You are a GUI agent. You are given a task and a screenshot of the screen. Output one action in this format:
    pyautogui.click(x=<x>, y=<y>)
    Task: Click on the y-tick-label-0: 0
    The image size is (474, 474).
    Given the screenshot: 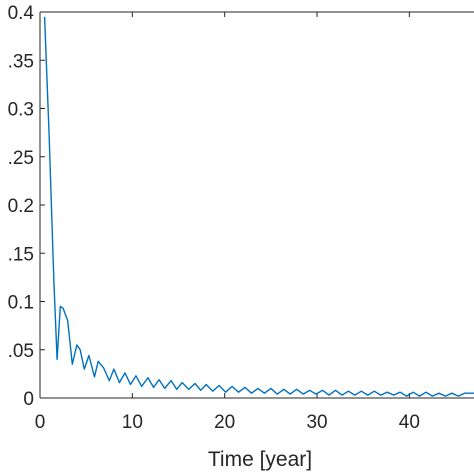 What is the action you would take?
    pyautogui.click(x=28, y=399)
    